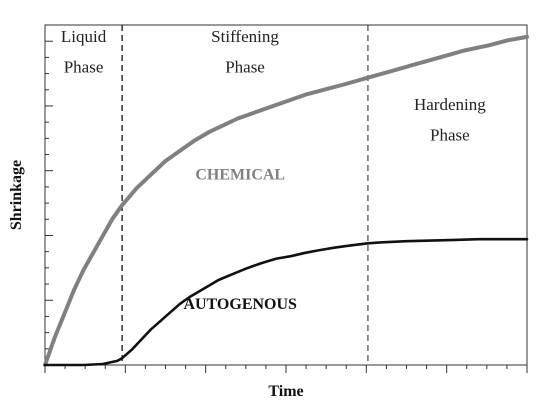 Image resolution: width=557 pixels, height=405 pixels. Describe the element at coordinates (240, 304) in the screenshot. I see `series-label-autogenous: AUTOGENOUS` at that location.